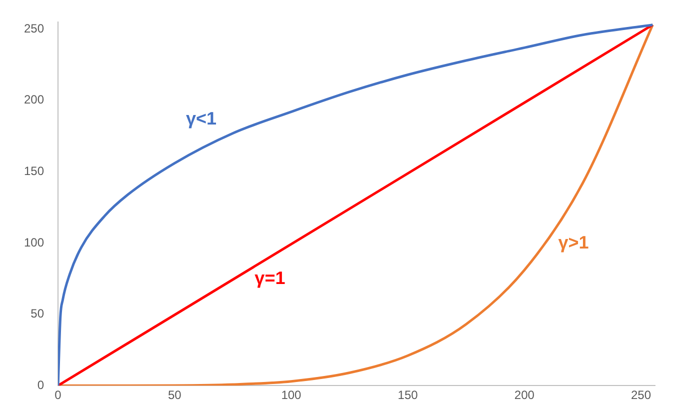 This screenshot has width=673, height=410. Describe the element at coordinates (201, 118) in the screenshot. I see `series-label: γ<1` at that location.